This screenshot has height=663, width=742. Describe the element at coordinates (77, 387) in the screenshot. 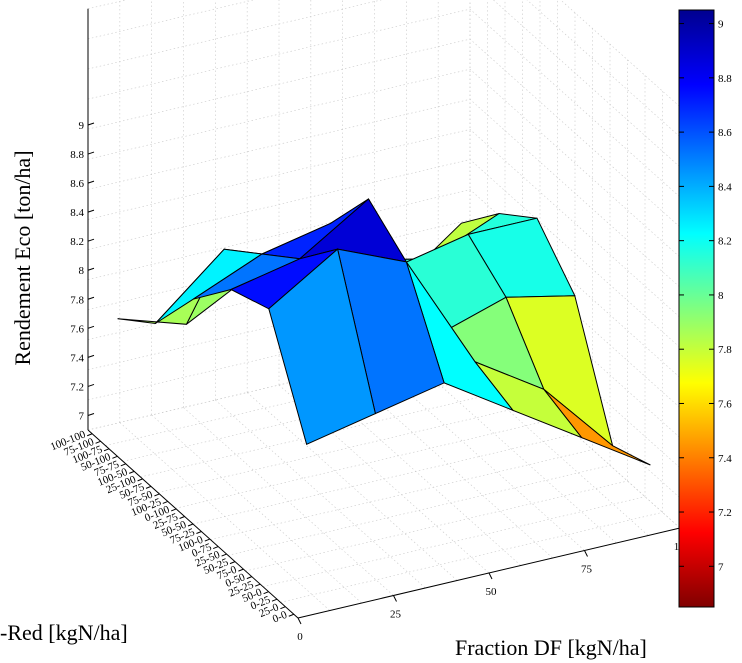

I see `z-tick-label: 7.2` at that location.